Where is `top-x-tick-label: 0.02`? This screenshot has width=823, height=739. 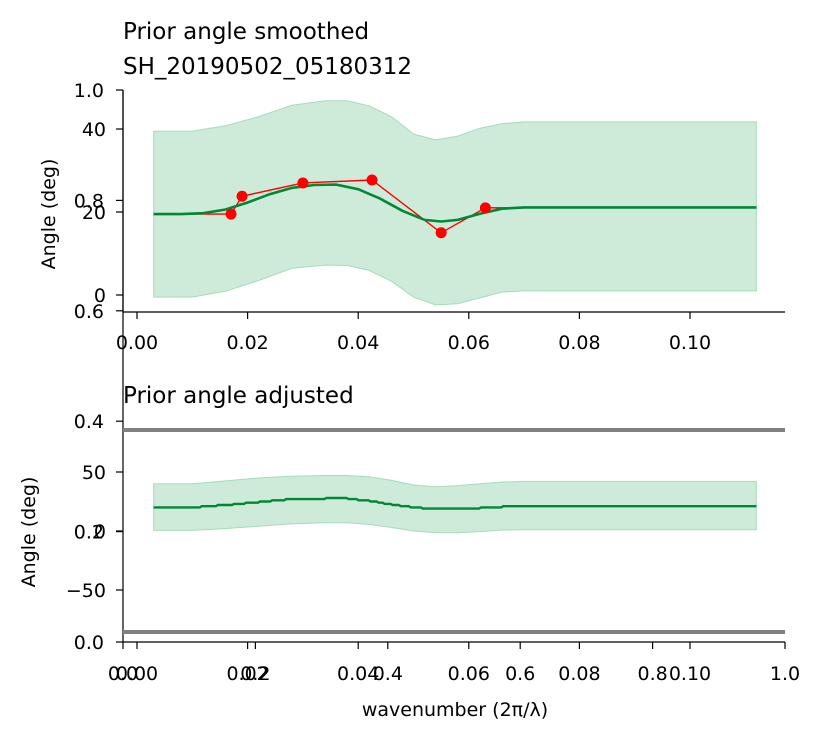 top-x-tick-label: 0.02 is located at coordinates (247, 343).